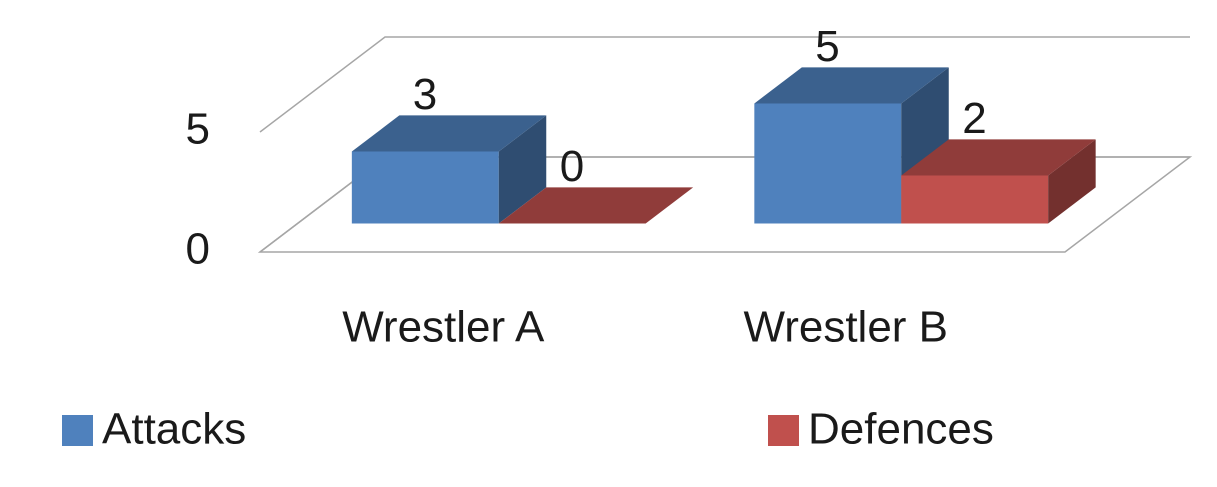 This screenshot has width=1217, height=487. Describe the element at coordinates (425, 94) in the screenshot. I see `data-label: 3` at that location.